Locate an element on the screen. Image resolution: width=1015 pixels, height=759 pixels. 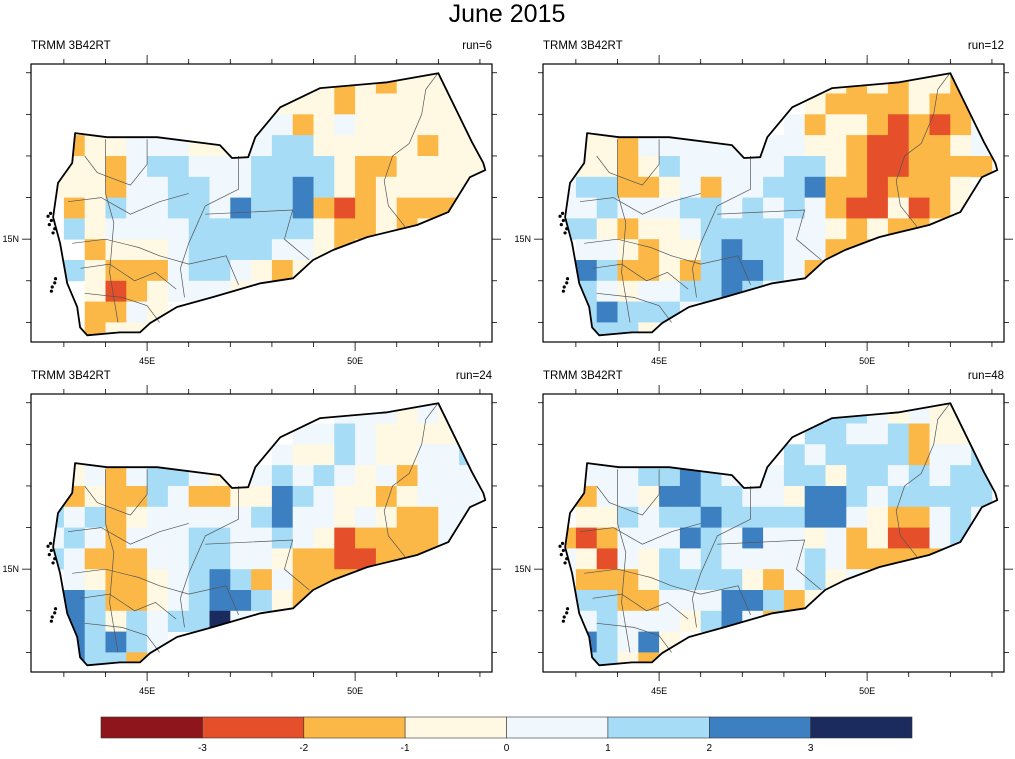
colorbar-label: -3 is located at coordinates (202, 748).